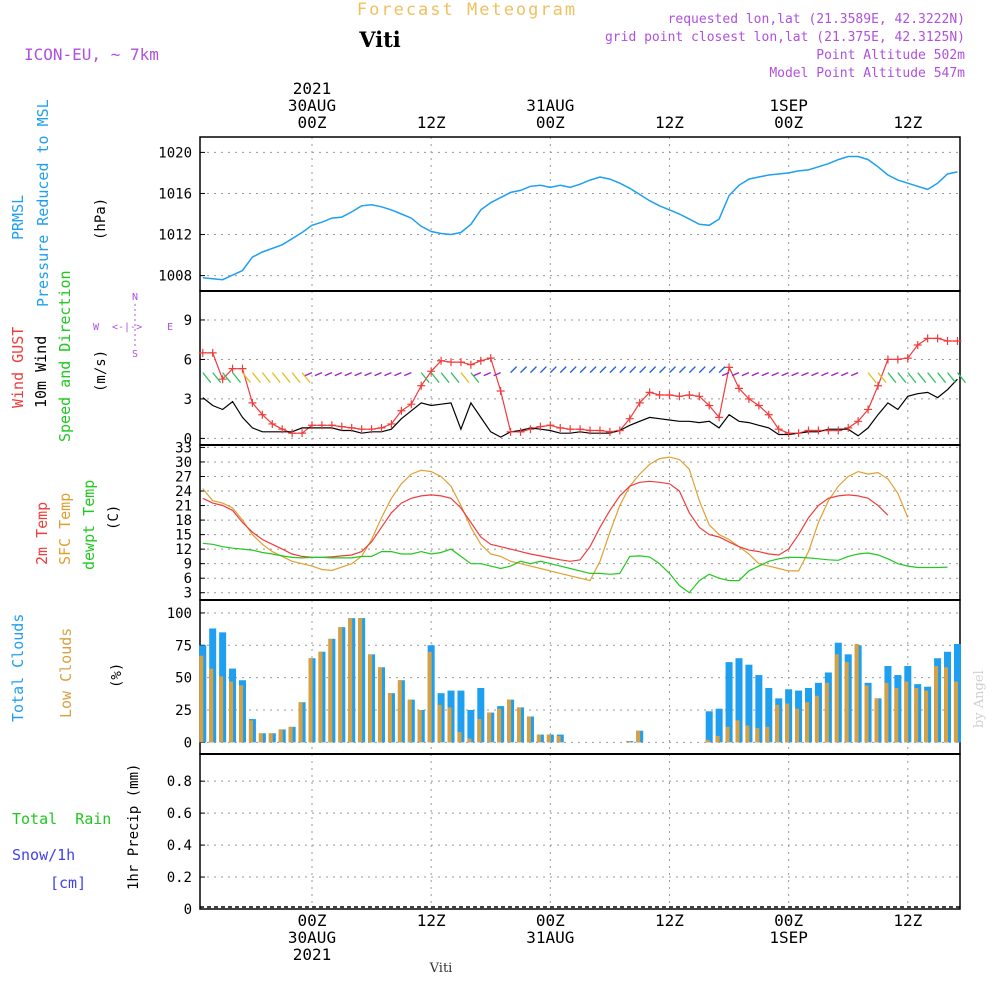 This screenshot has height=1000, width=1000. Describe the element at coordinates (550, 105) in the screenshot. I see `time-tick-label: 31AUG` at that location.